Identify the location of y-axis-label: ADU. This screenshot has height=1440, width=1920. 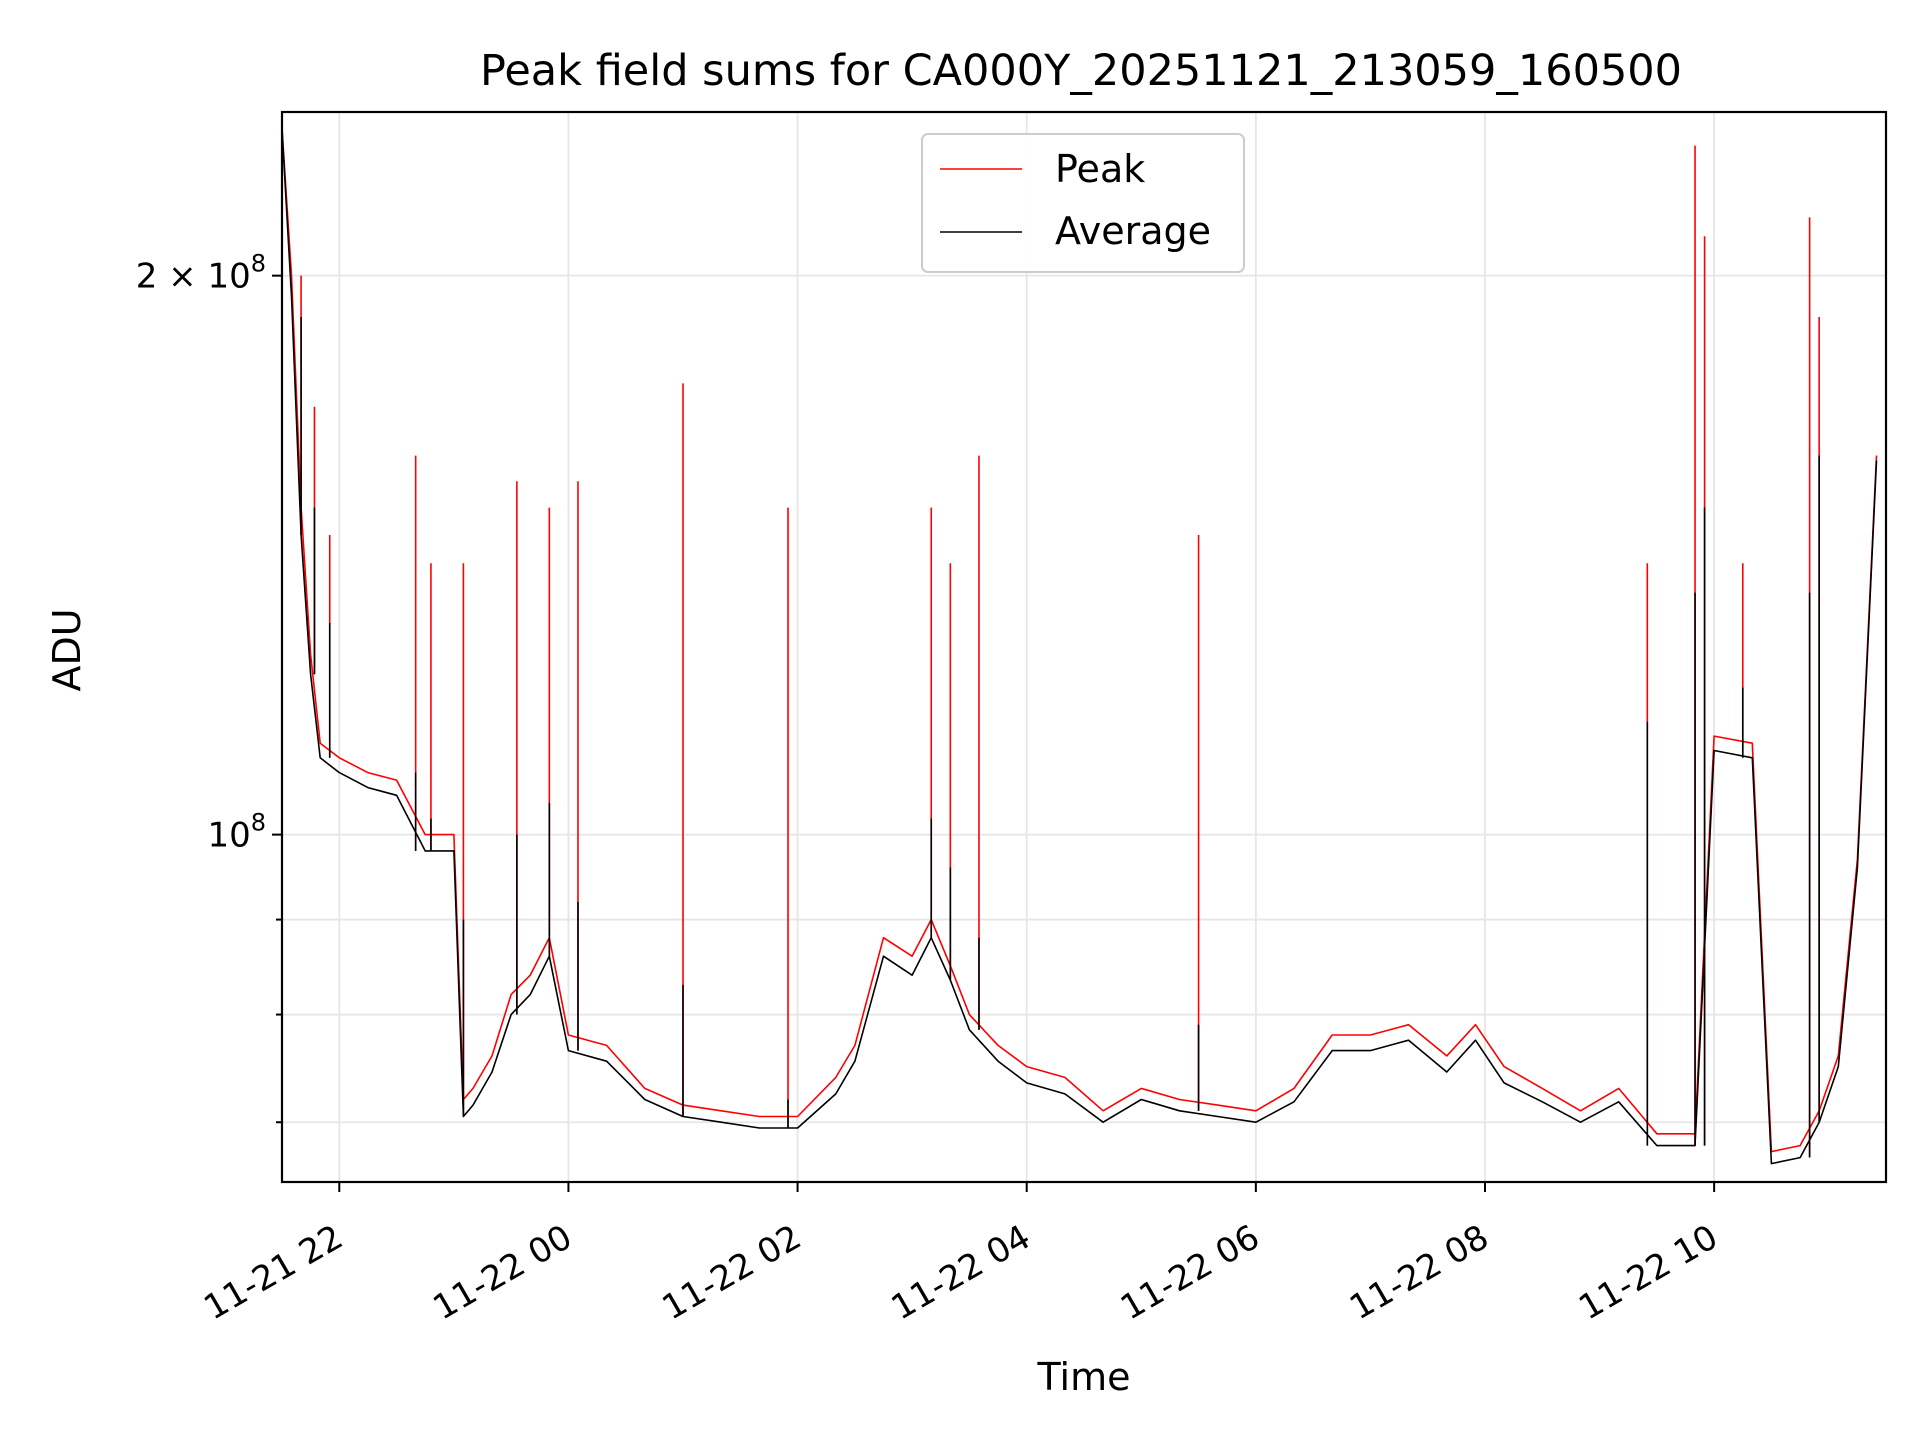
(67, 649).